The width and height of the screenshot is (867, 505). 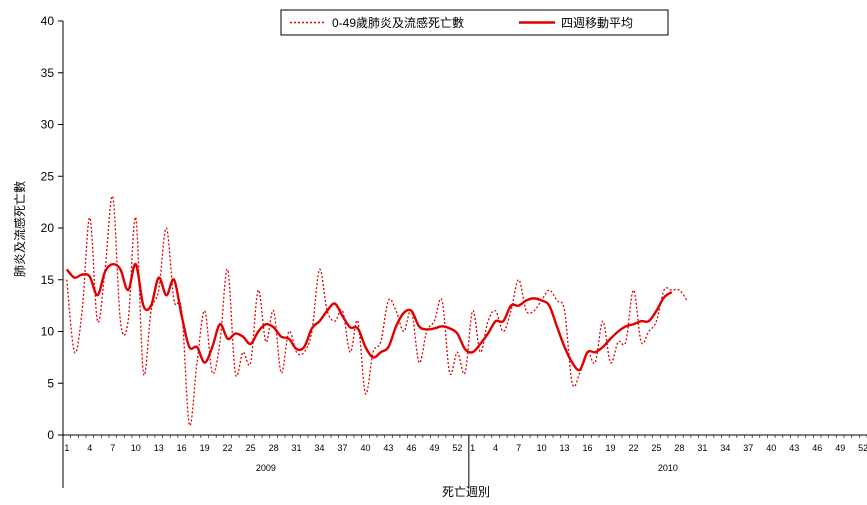 What do you see at coordinates (466, 492) in the screenshot?
I see `x-axis-label: 死亡週別` at bounding box center [466, 492].